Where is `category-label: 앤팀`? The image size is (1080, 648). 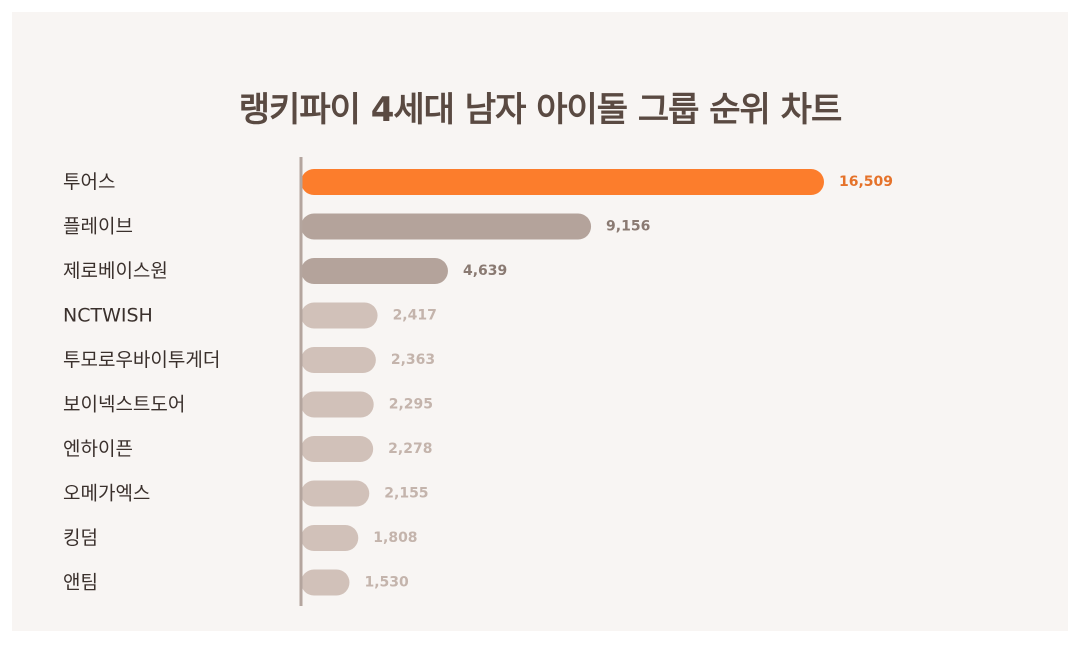 category-label: 앤팀 is located at coordinates (80, 583).